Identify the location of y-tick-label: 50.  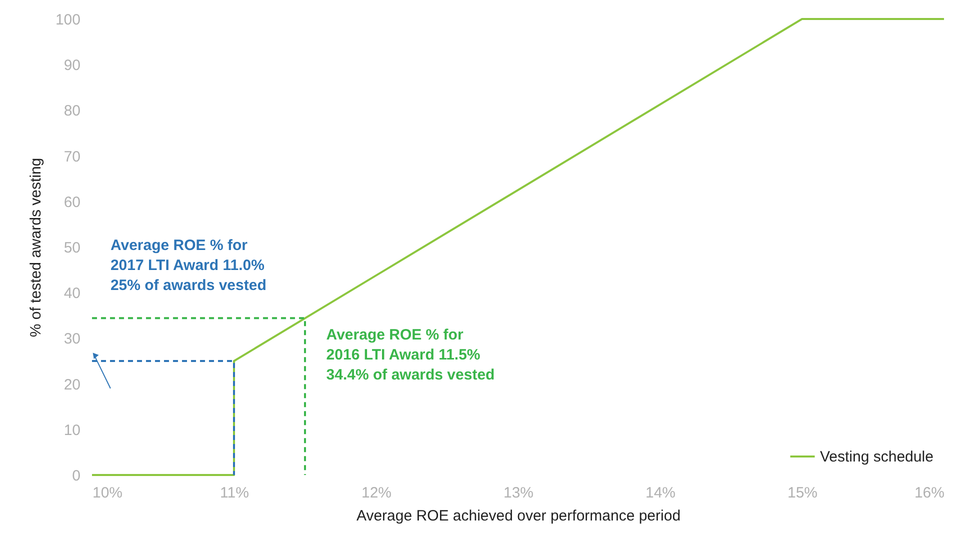
(72, 248).